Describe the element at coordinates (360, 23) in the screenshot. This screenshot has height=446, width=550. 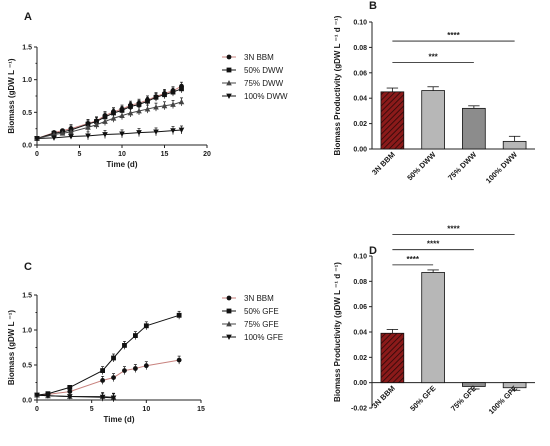
I see `y-tick-label: 0.10` at that location.